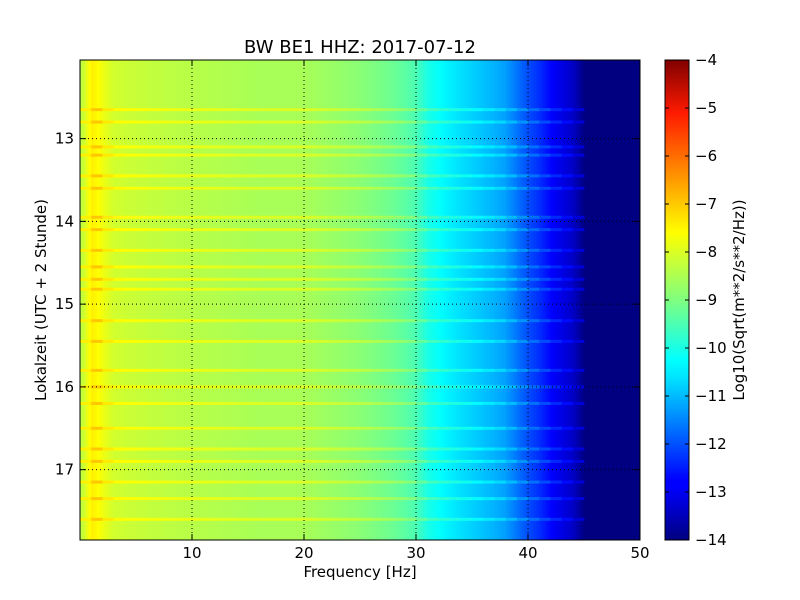 This screenshot has height=600, width=800. I want to click on y-axis-label: Lokalzeit (UTC + 2 Stunde), so click(41, 300).